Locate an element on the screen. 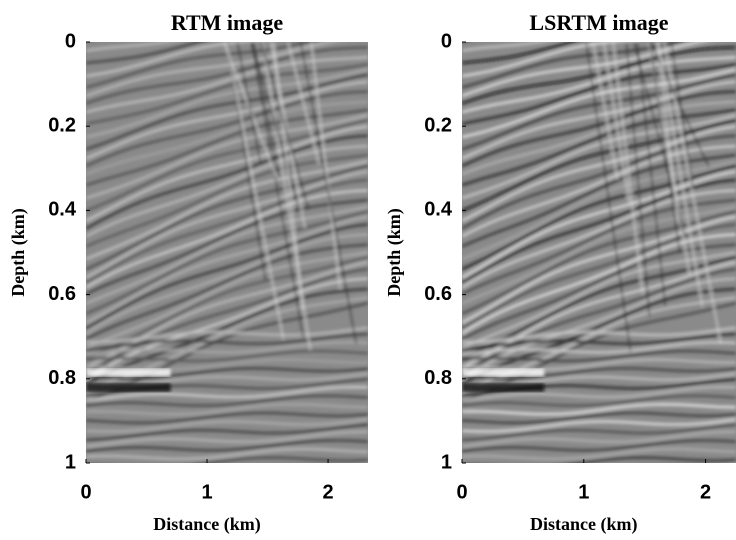 This screenshot has width=736, height=540. y-tick-label: 0.4 is located at coordinates (62, 210).